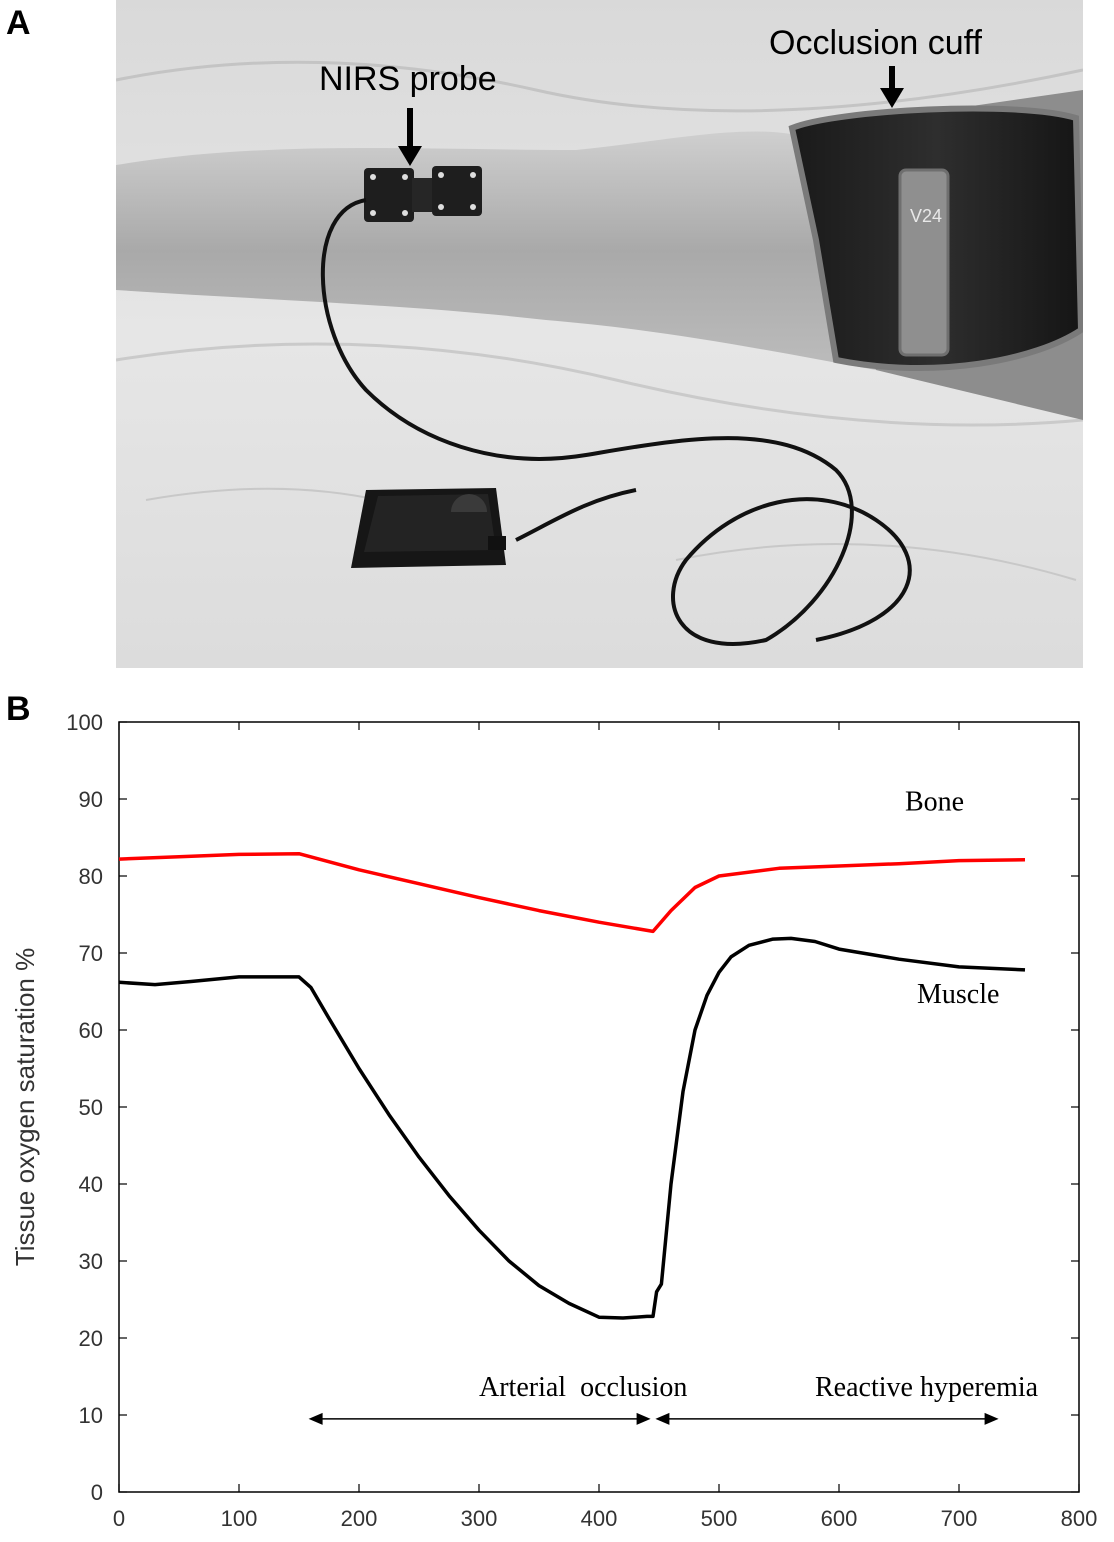 This screenshot has height=1542, width=1114. What do you see at coordinates (927, 1387) in the screenshot?
I see `annotation-label: Reactive hyperemia` at bounding box center [927, 1387].